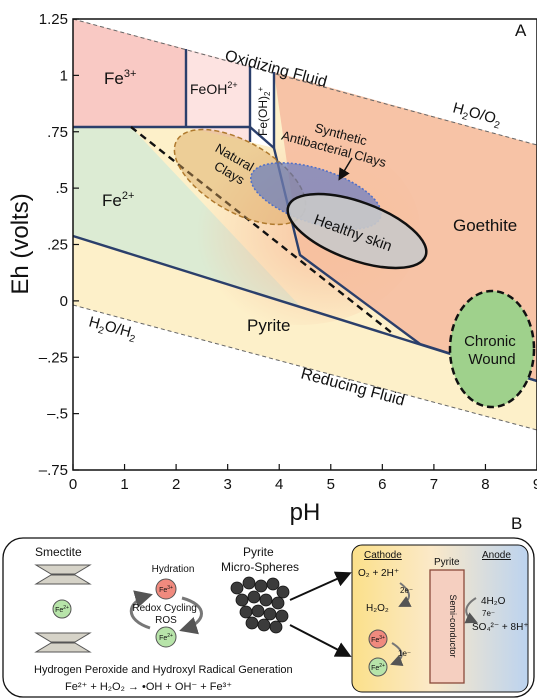  I want to click on x-tick-label: 8, so click(485, 484).